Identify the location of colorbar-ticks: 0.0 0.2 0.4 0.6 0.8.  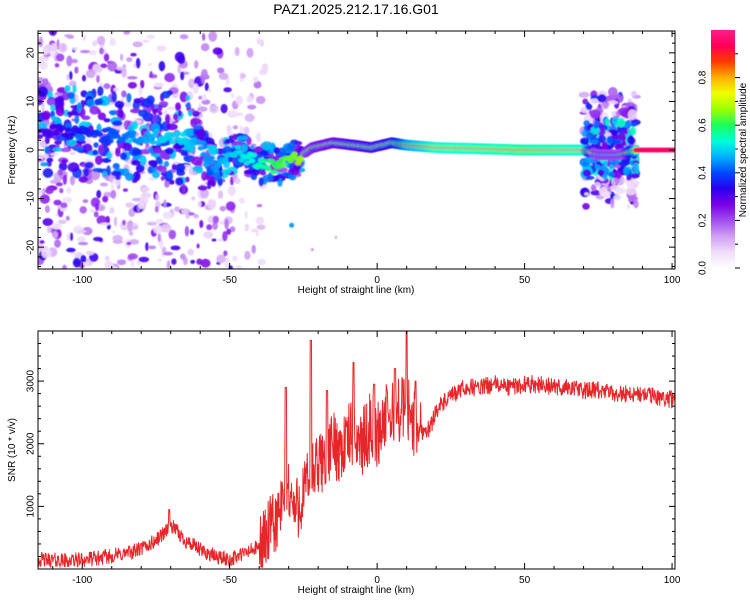
(719, 164).